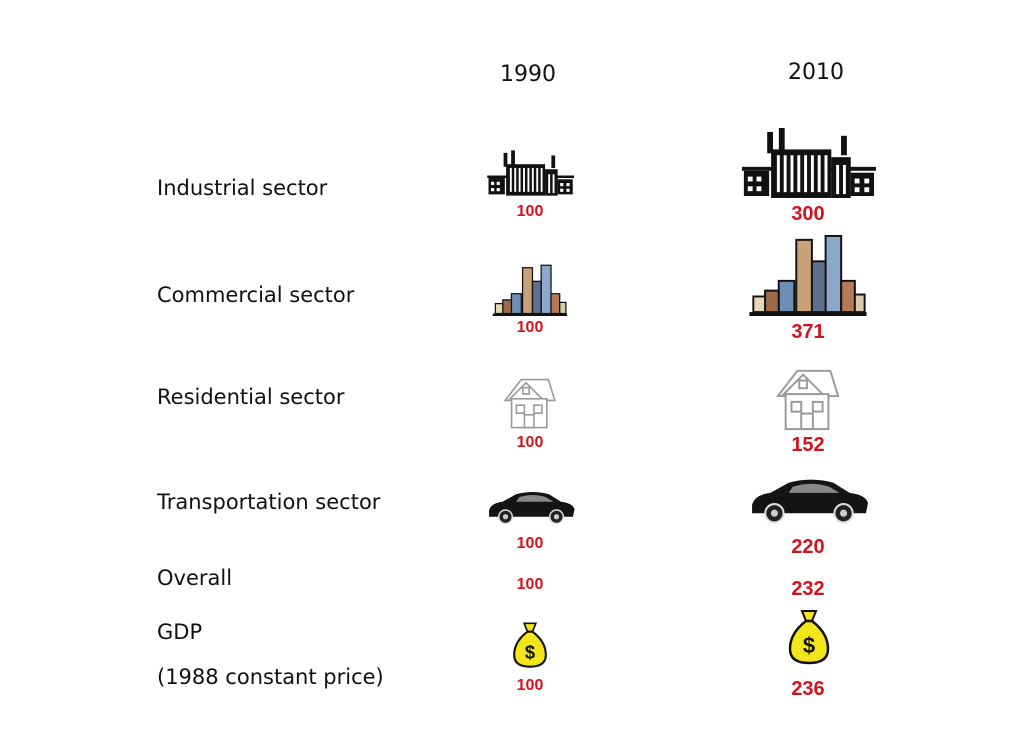  What do you see at coordinates (180, 632) in the screenshot?
I see `row-label-gdp: GDP` at bounding box center [180, 632].